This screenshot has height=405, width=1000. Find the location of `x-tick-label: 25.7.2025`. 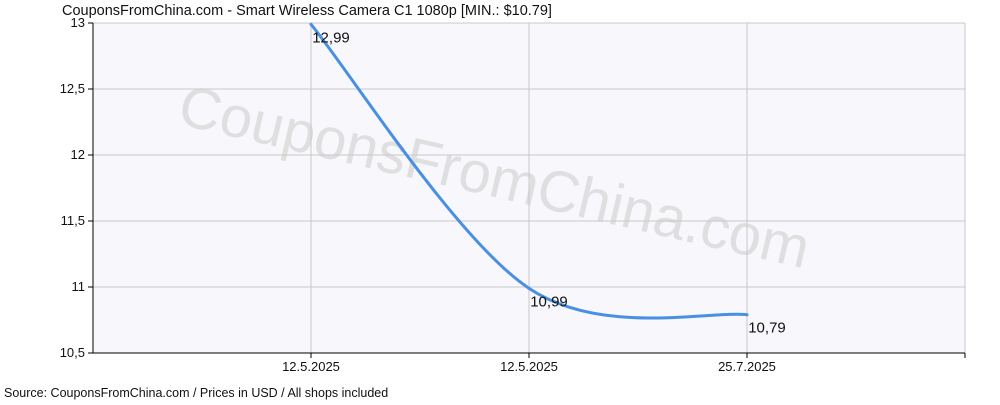

x-tick-label: 25.7.2025 is located at coordinates (747, 366).